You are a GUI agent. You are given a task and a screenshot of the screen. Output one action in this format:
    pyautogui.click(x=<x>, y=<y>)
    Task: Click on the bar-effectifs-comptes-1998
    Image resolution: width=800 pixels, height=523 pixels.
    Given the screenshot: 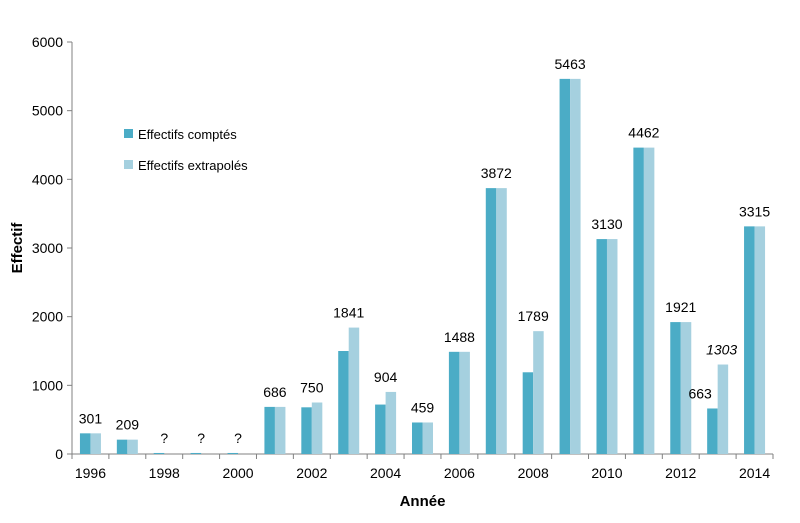 What is the action you would take?
    pyautogui.click(x=159, y=453)
    